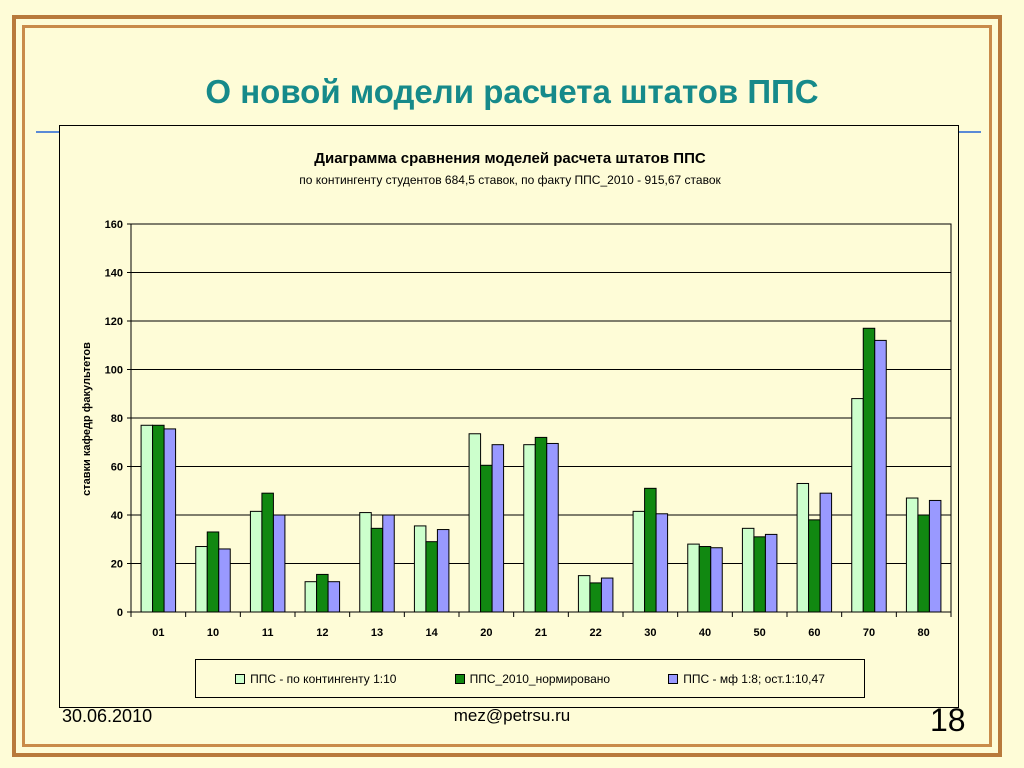 The height and width of the screenshot is (768, 1024). Describe the element at coordinates (213, 633) in the screenshot. I see `x-tick-label: 10` at that location.